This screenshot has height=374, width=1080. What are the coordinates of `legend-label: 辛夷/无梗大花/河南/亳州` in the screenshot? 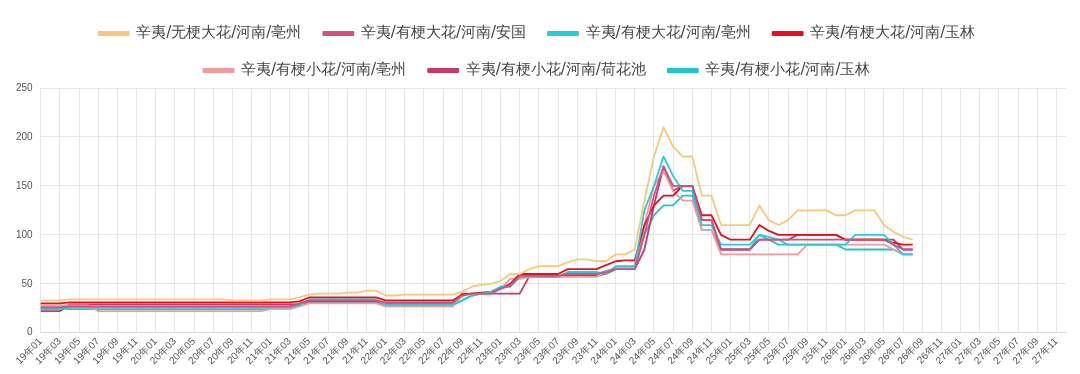 It's located at (219, 32).